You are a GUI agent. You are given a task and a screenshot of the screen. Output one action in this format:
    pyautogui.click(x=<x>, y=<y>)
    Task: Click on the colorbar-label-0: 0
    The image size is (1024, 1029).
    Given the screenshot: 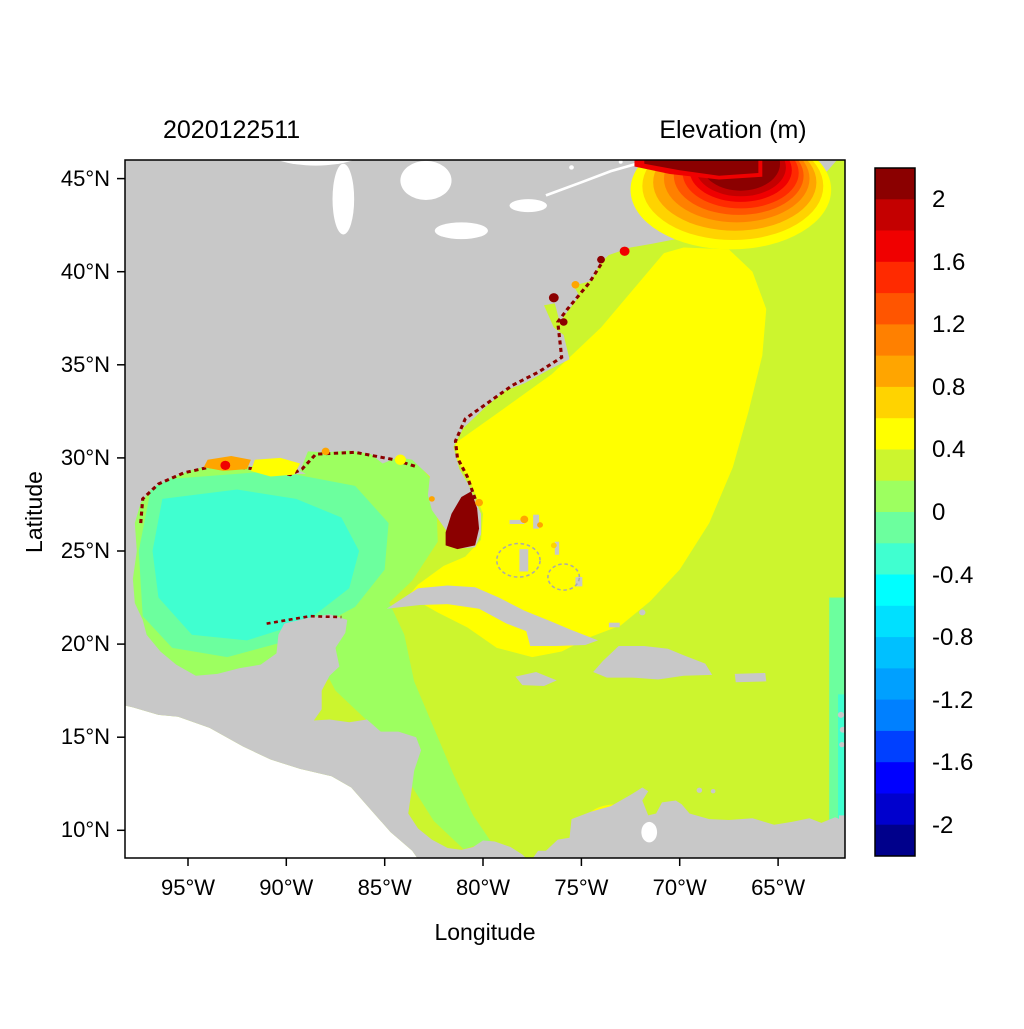 What is the action you would take?
    pyautogui.click(x=938, y=512)
    